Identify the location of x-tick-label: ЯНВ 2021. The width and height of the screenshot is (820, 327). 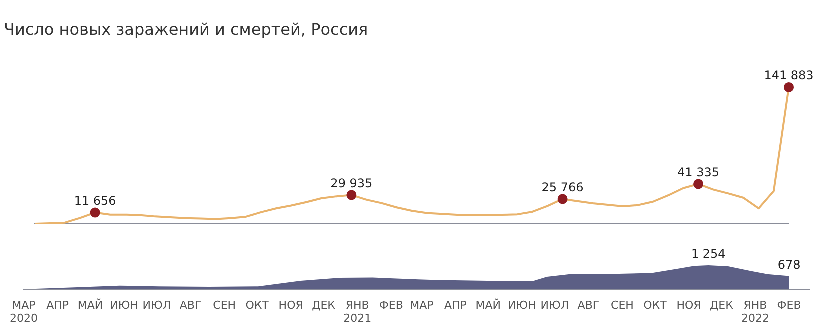
(358, 312).